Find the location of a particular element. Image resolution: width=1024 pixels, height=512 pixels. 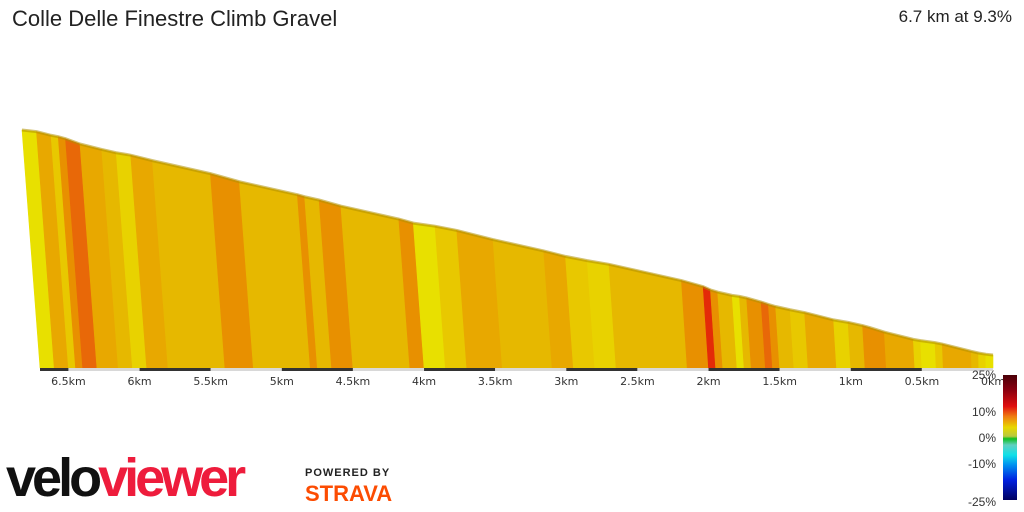

strava-logo: STRAVA is located at coordinates (349, 493).